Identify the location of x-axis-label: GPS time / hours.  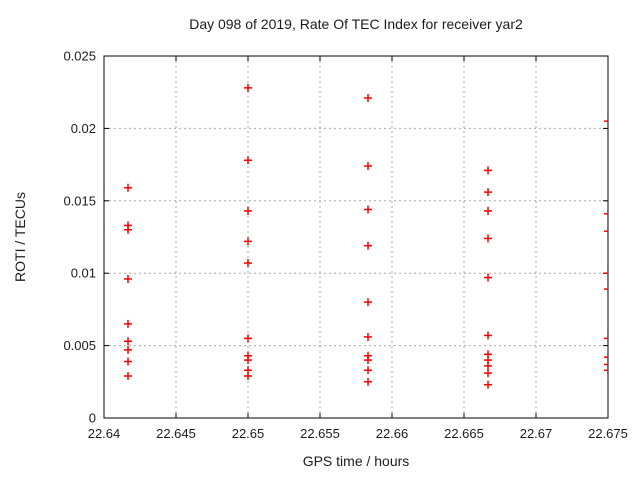
(356, 461).